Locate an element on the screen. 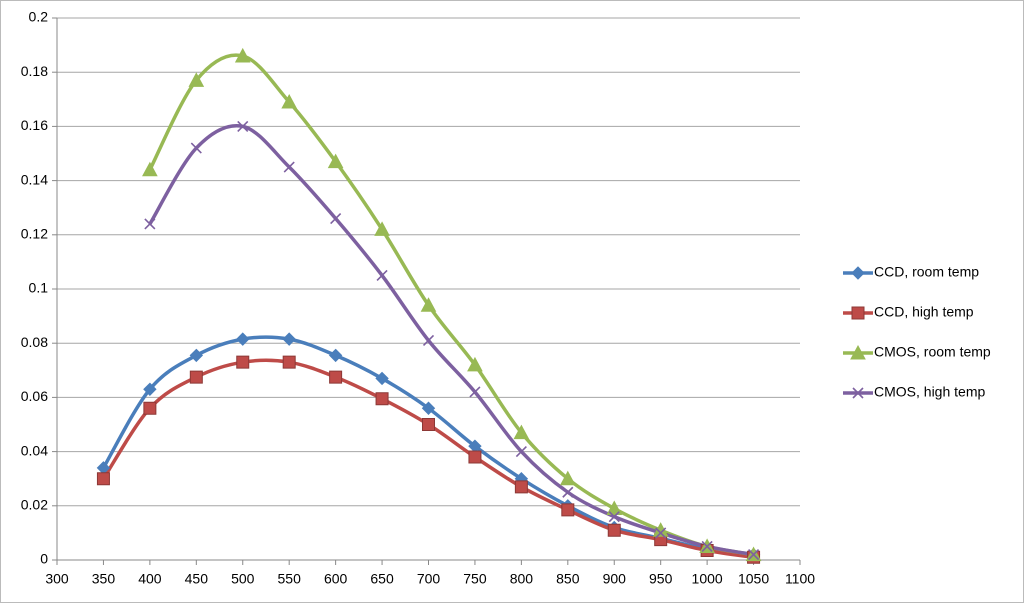 The width and height of the screenshot is (1024, 603). y-tick-label: 0.14 is located at coordinates (34, 179).